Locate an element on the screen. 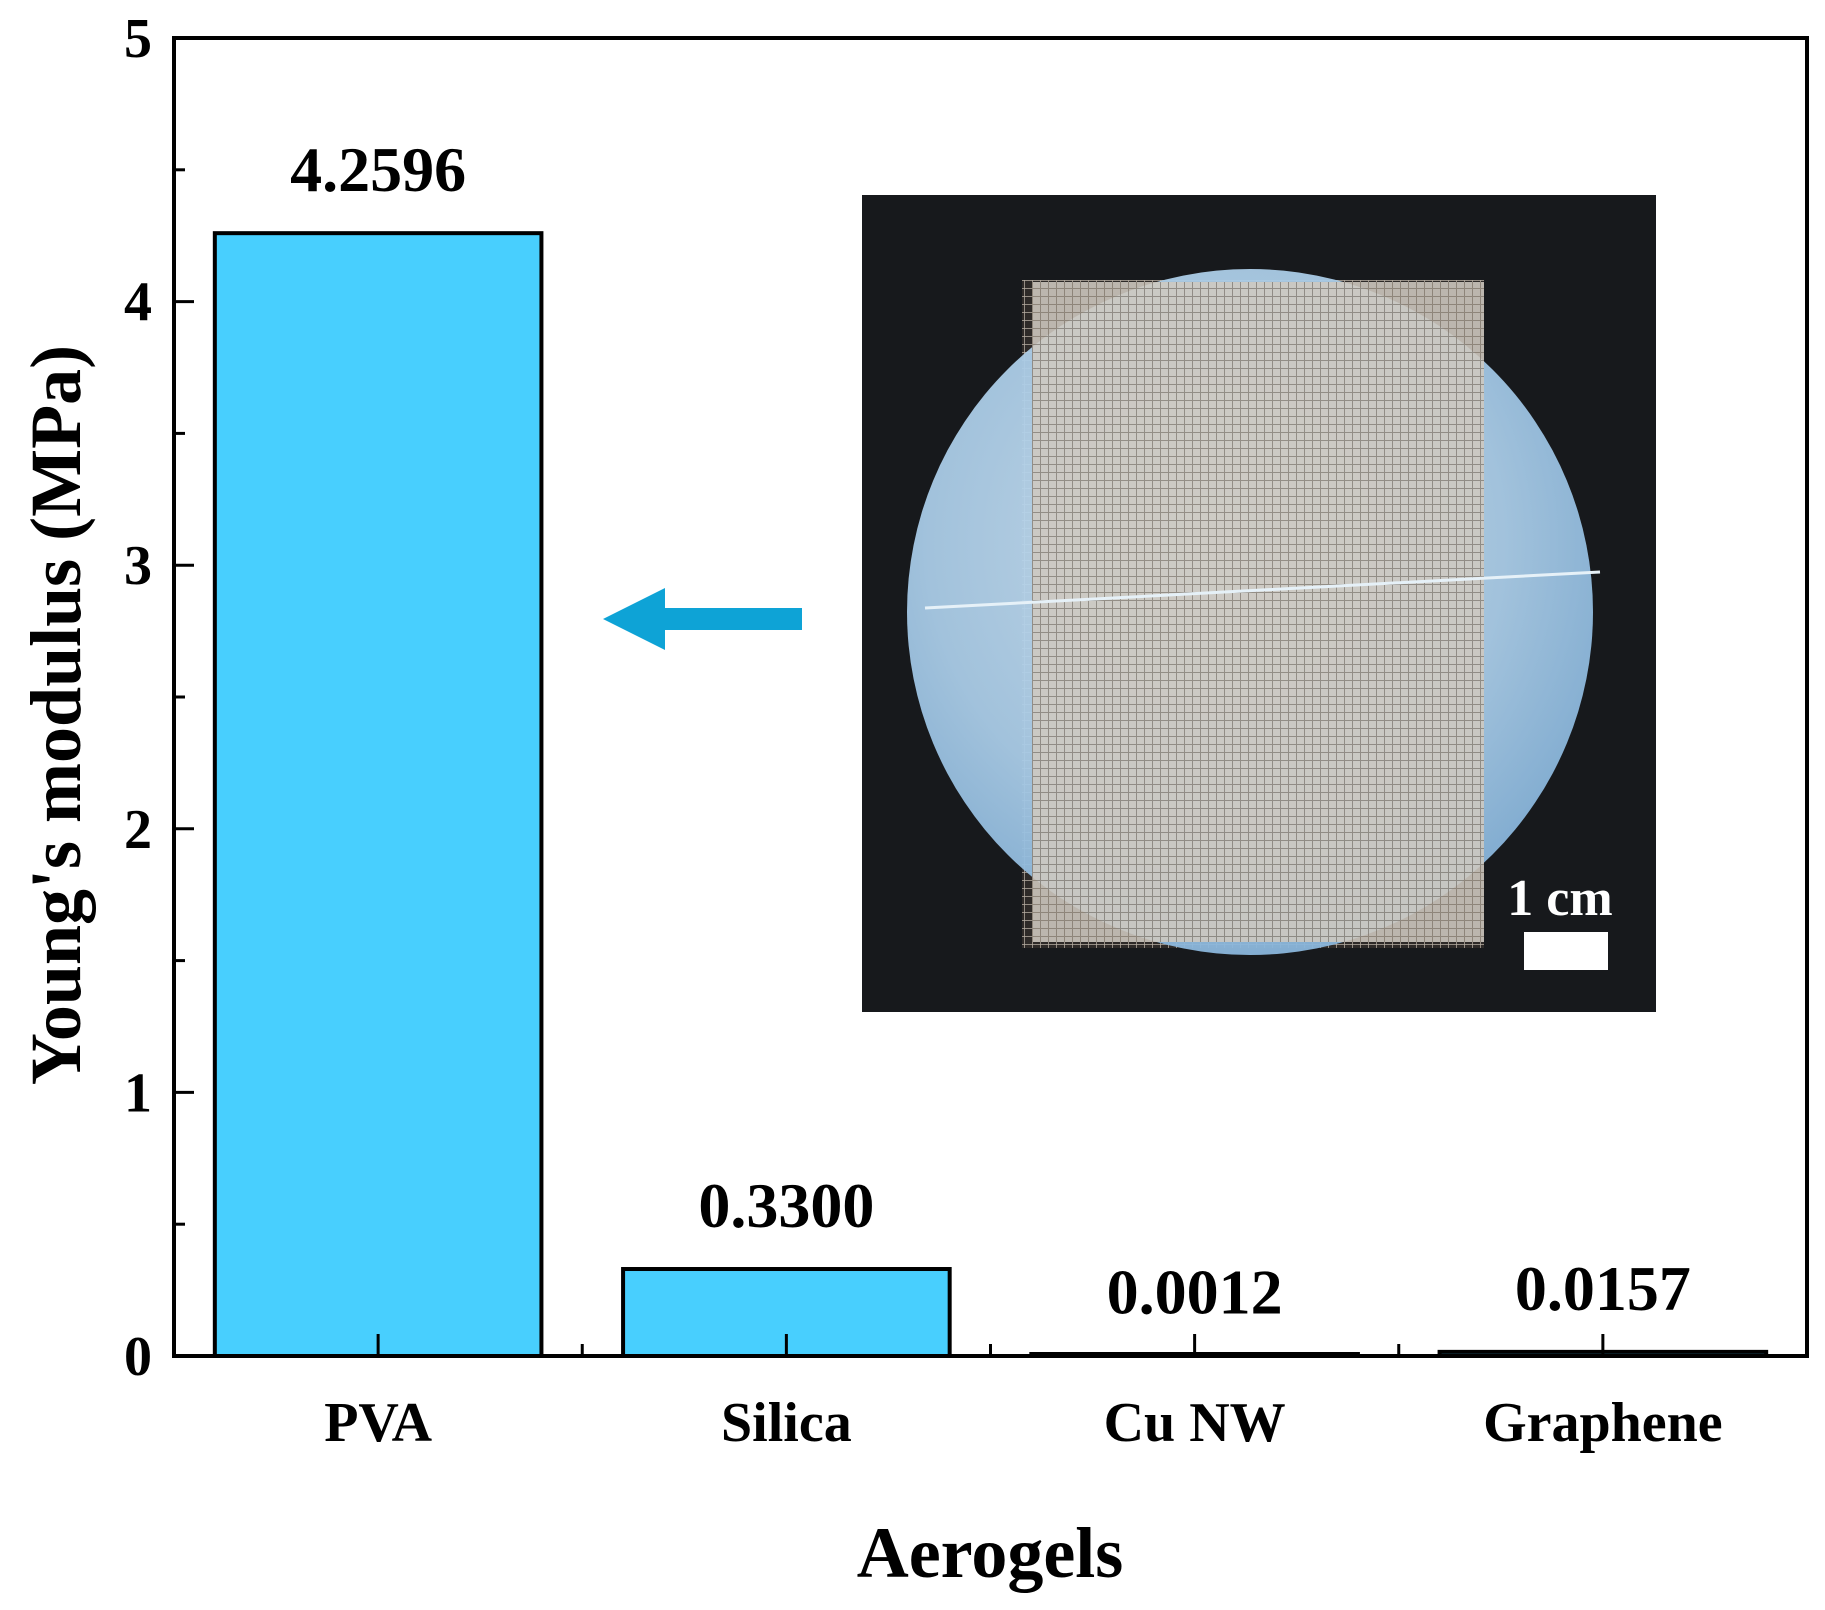 The width and height of the screenshot is (1825, 1610). arrow-left-icon is located at coordinates (702, 619).